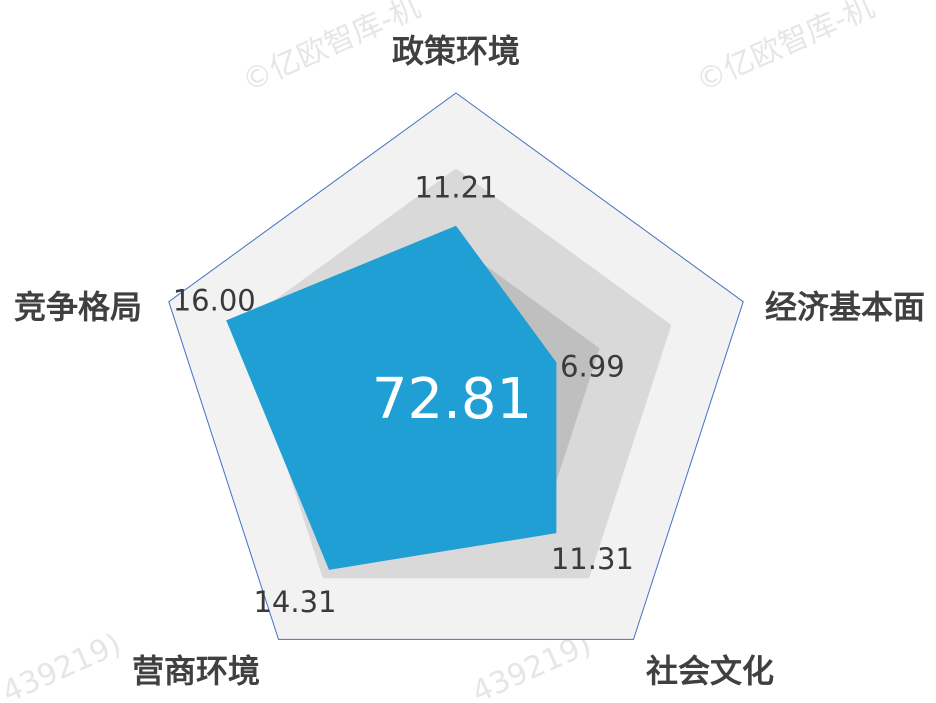 Image resolution: width=936 pixels, height=703 pixels. What do you see at coordinates (785, 49) in the screenshot?
I see `watermark-top-right: ©亿欧智库-机` at bounding box center [785, 49].